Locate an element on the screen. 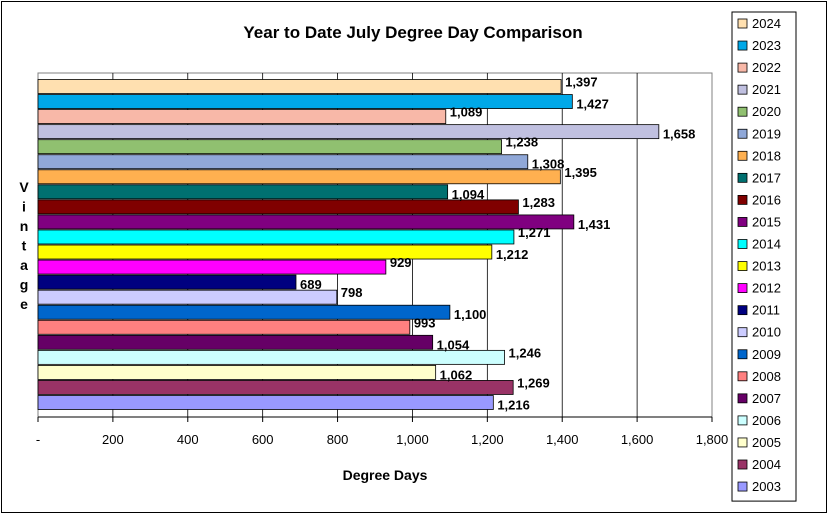 The image size is (828, 514). x-tick-label: 1,000 is located at coordinates (412, 439).